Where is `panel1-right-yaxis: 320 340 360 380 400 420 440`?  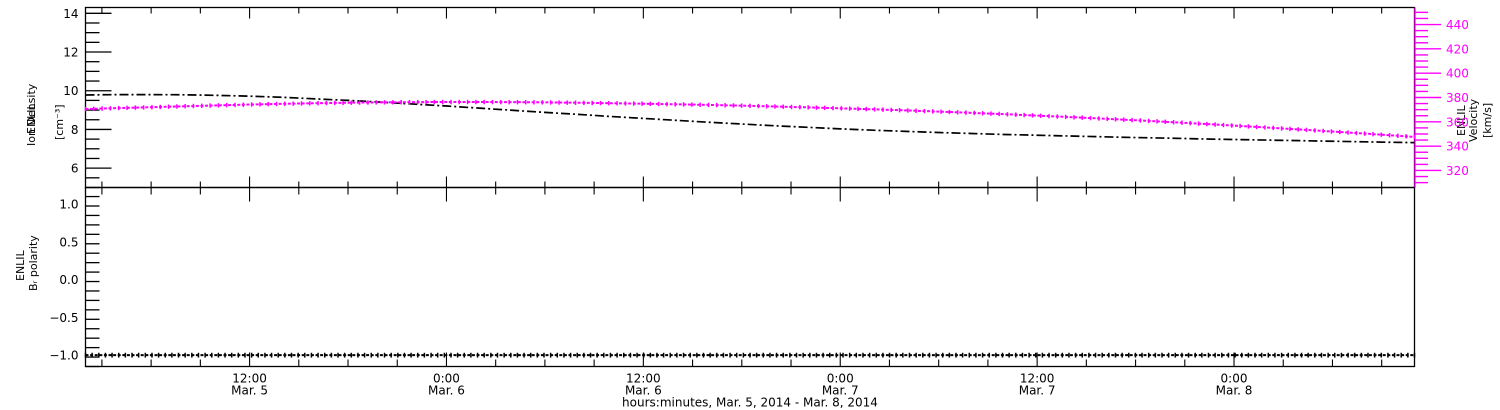
panel1-right-yaxis: 320 340 360 380 400 420 440 is located at coordinates (1441, 97).